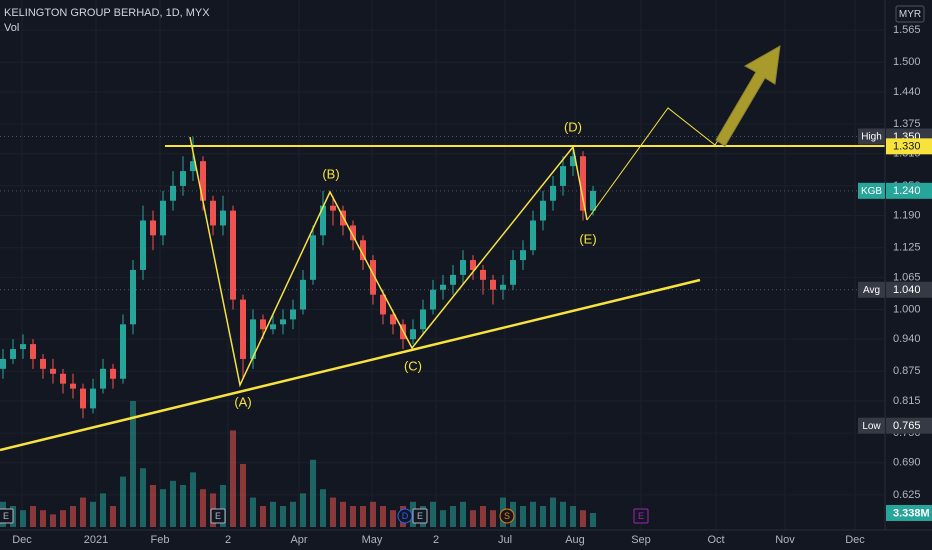 The width and height of the screenshot is (932, 550). Describe the element at coordinates (405, 516) in the screenshot. I see `event-label: D` at that location.